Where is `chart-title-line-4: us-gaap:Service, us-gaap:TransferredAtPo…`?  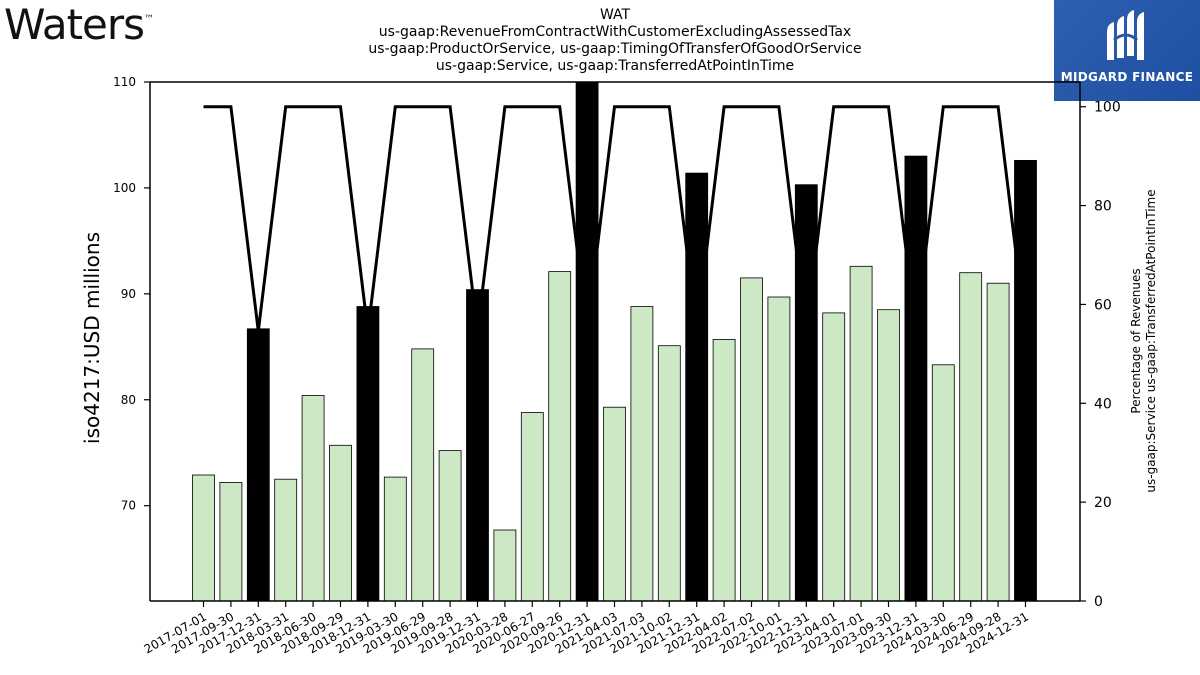
chart-title-line-4: us-gaap:Service, us-gaap:TransferredAtPo… is located at coordinates (615, 66).